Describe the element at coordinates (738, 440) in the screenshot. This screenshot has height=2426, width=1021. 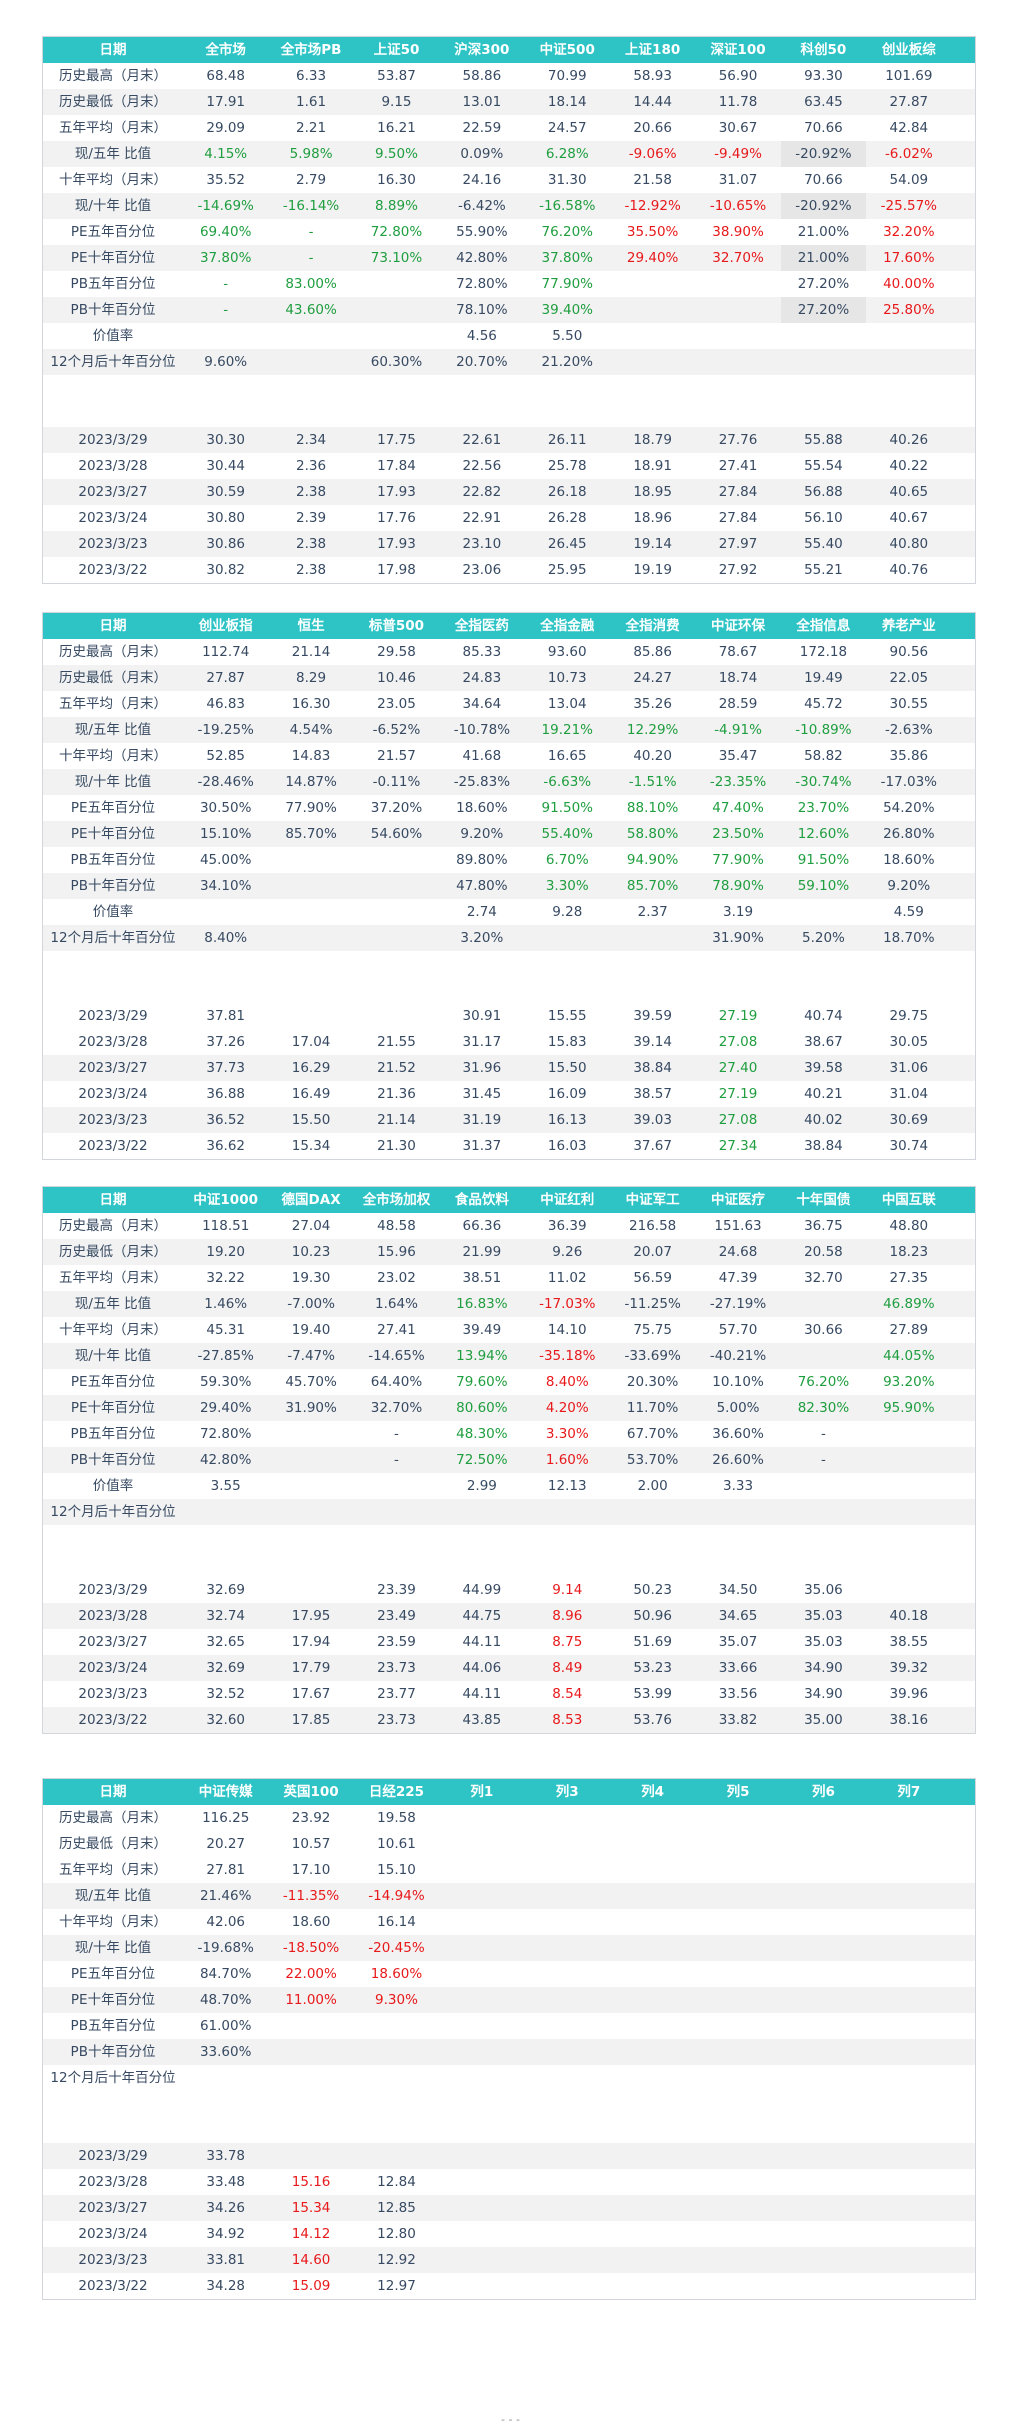
I see `data-cell: 27.76` at that location.